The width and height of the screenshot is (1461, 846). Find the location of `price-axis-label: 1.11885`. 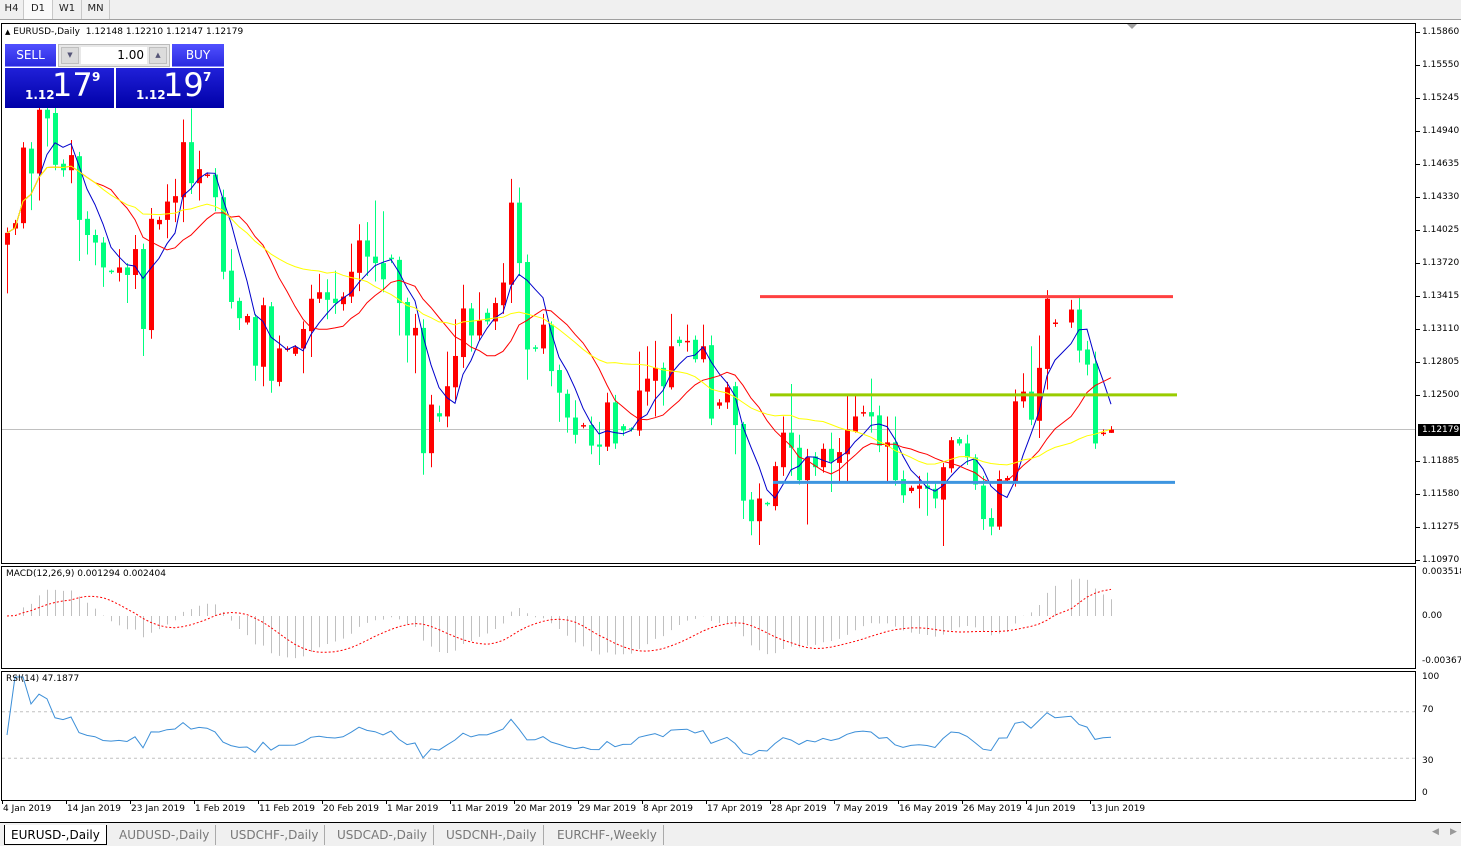

price-axis-label: 1.11885 is located at coordinates (1441, 461).